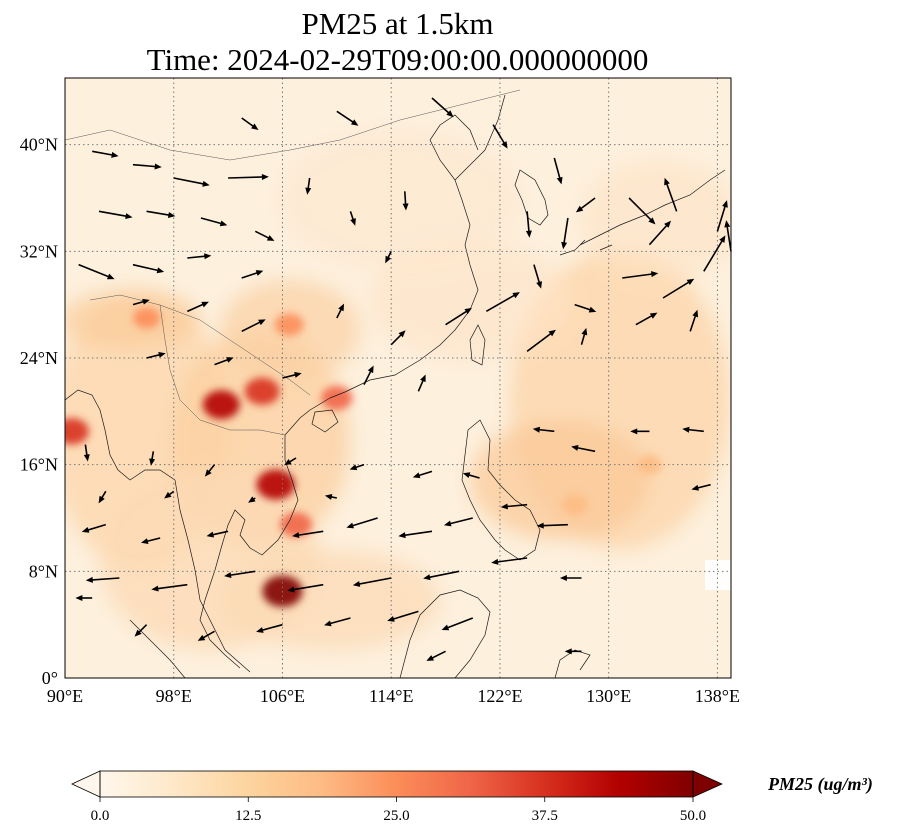 The image size is (905, 836). I want to click on lon-tick-label: 90°E, so click(65, 696).